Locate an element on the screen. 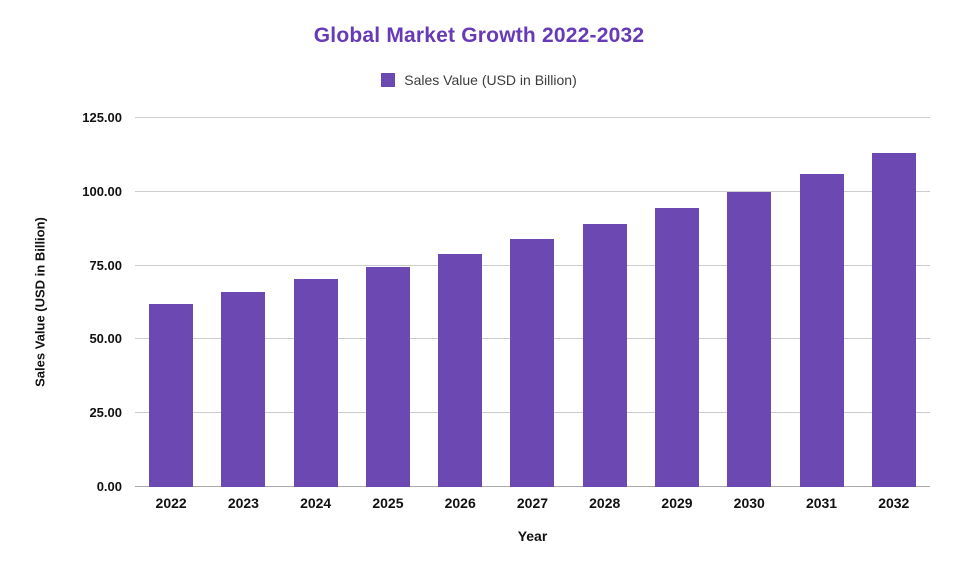  x-tick-label: 2032 is located at coordinates (894, 503).